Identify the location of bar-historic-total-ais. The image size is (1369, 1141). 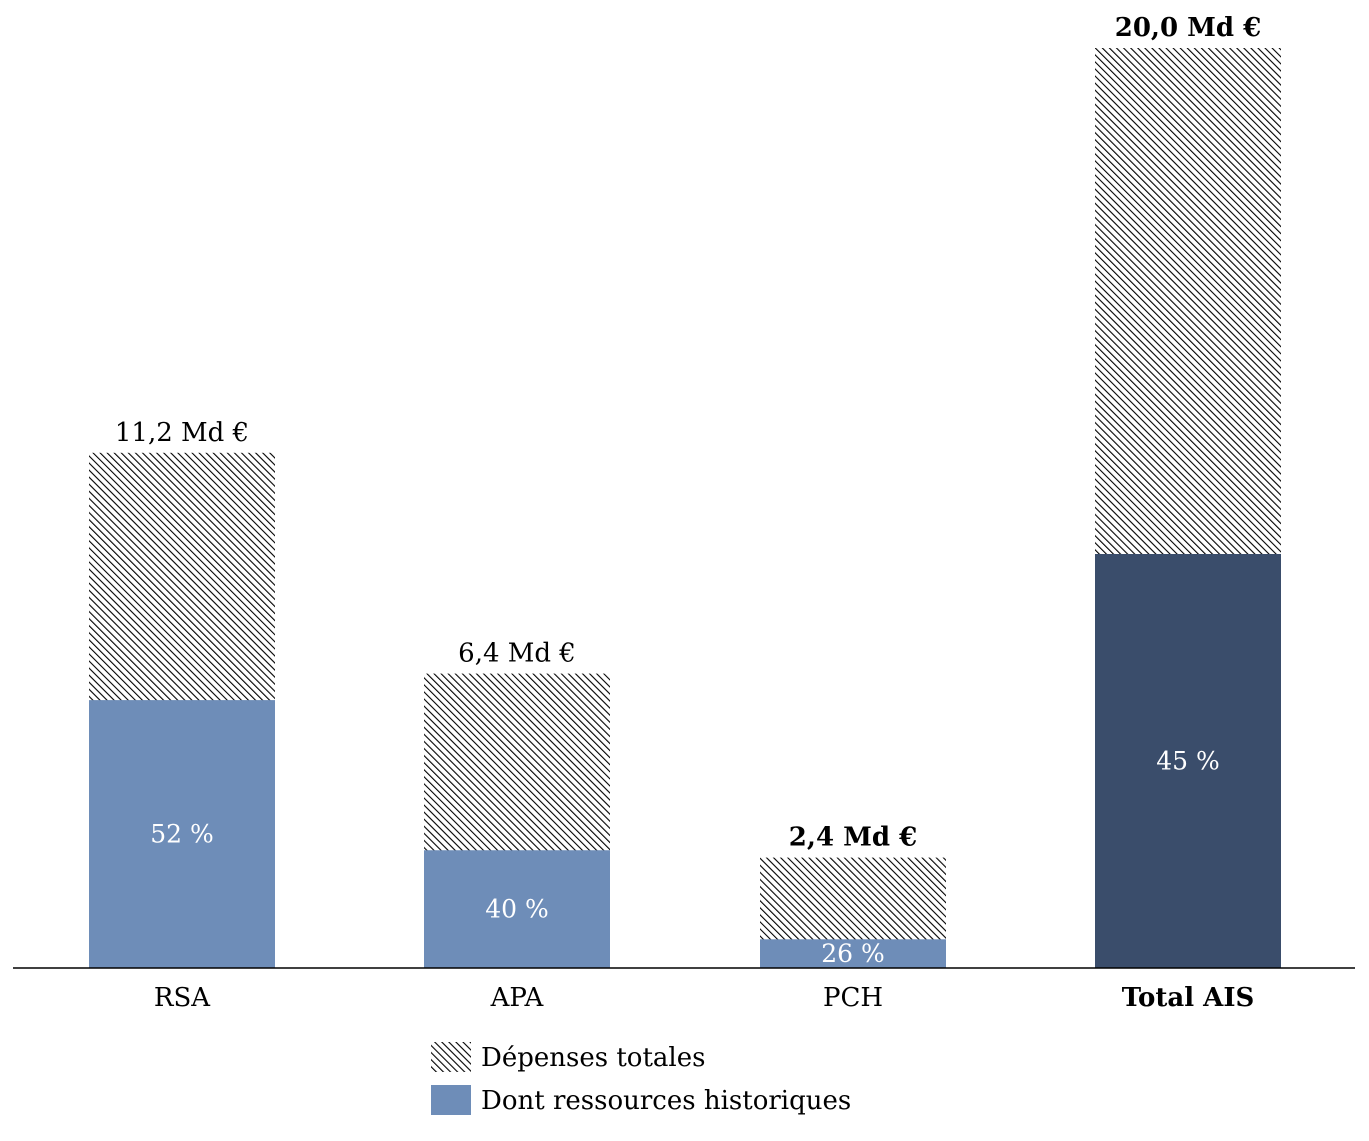
(1188, 761).